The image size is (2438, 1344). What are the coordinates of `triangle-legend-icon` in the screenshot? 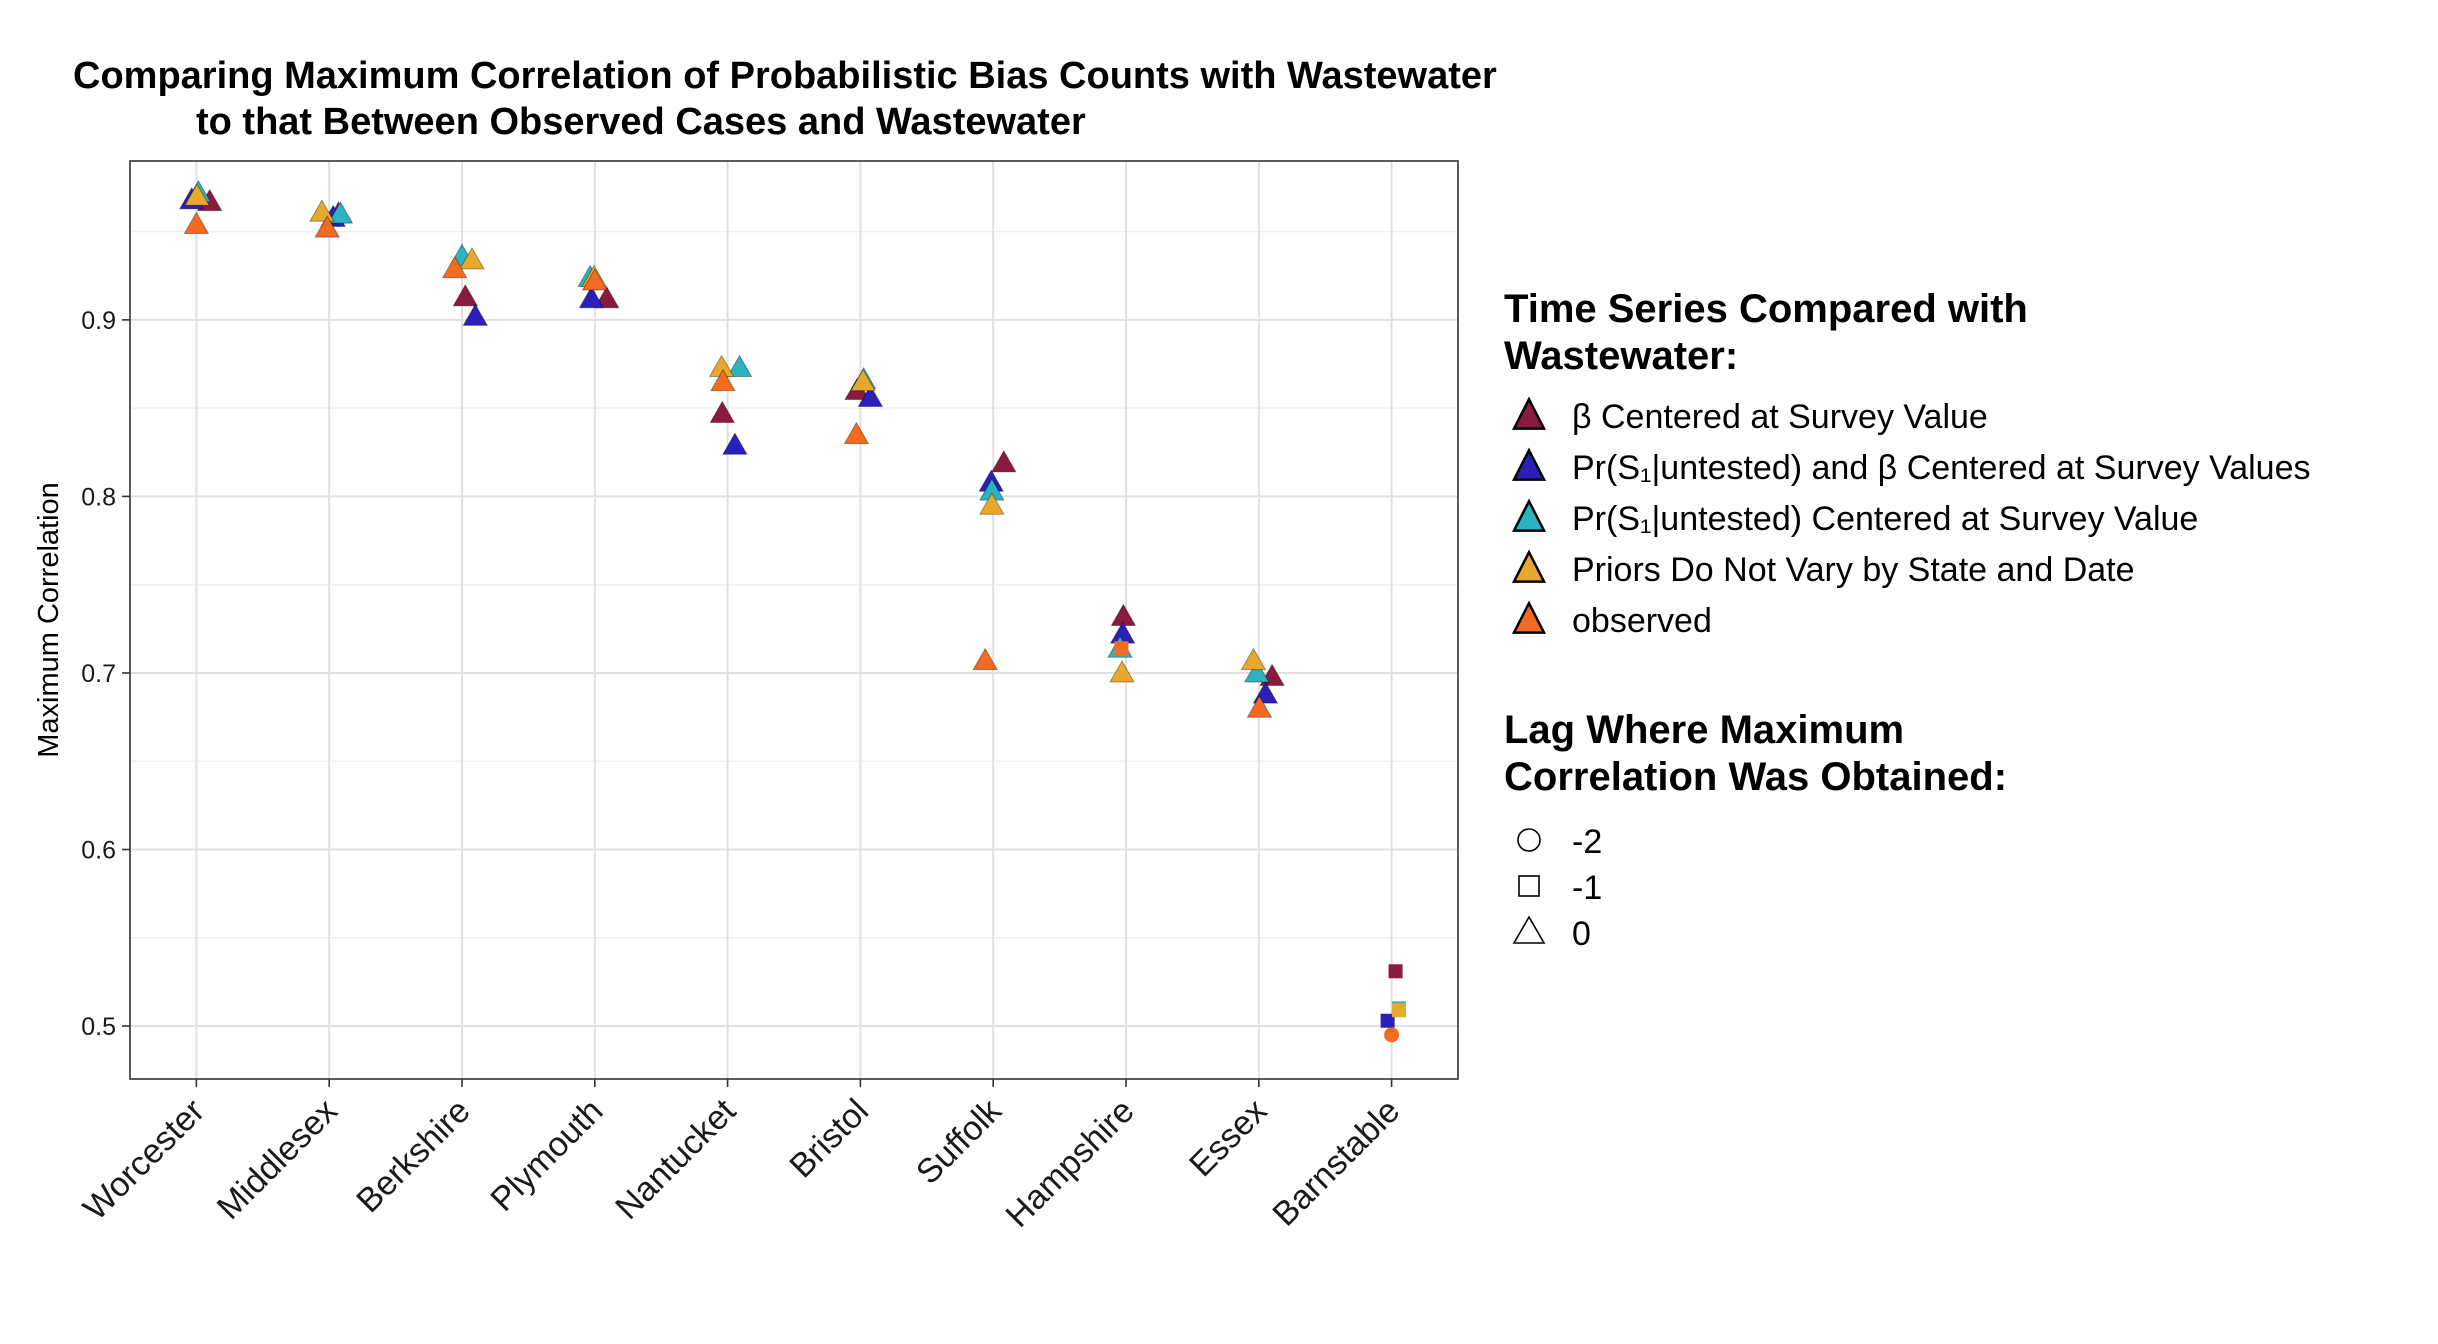 It's located at (1529, 929).